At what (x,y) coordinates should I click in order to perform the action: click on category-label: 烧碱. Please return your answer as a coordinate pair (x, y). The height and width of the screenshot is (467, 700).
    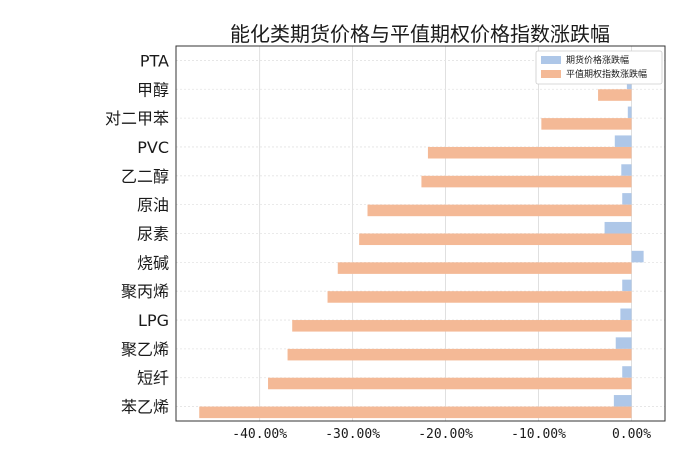
    Looking at the image, I should click on (153, 262).